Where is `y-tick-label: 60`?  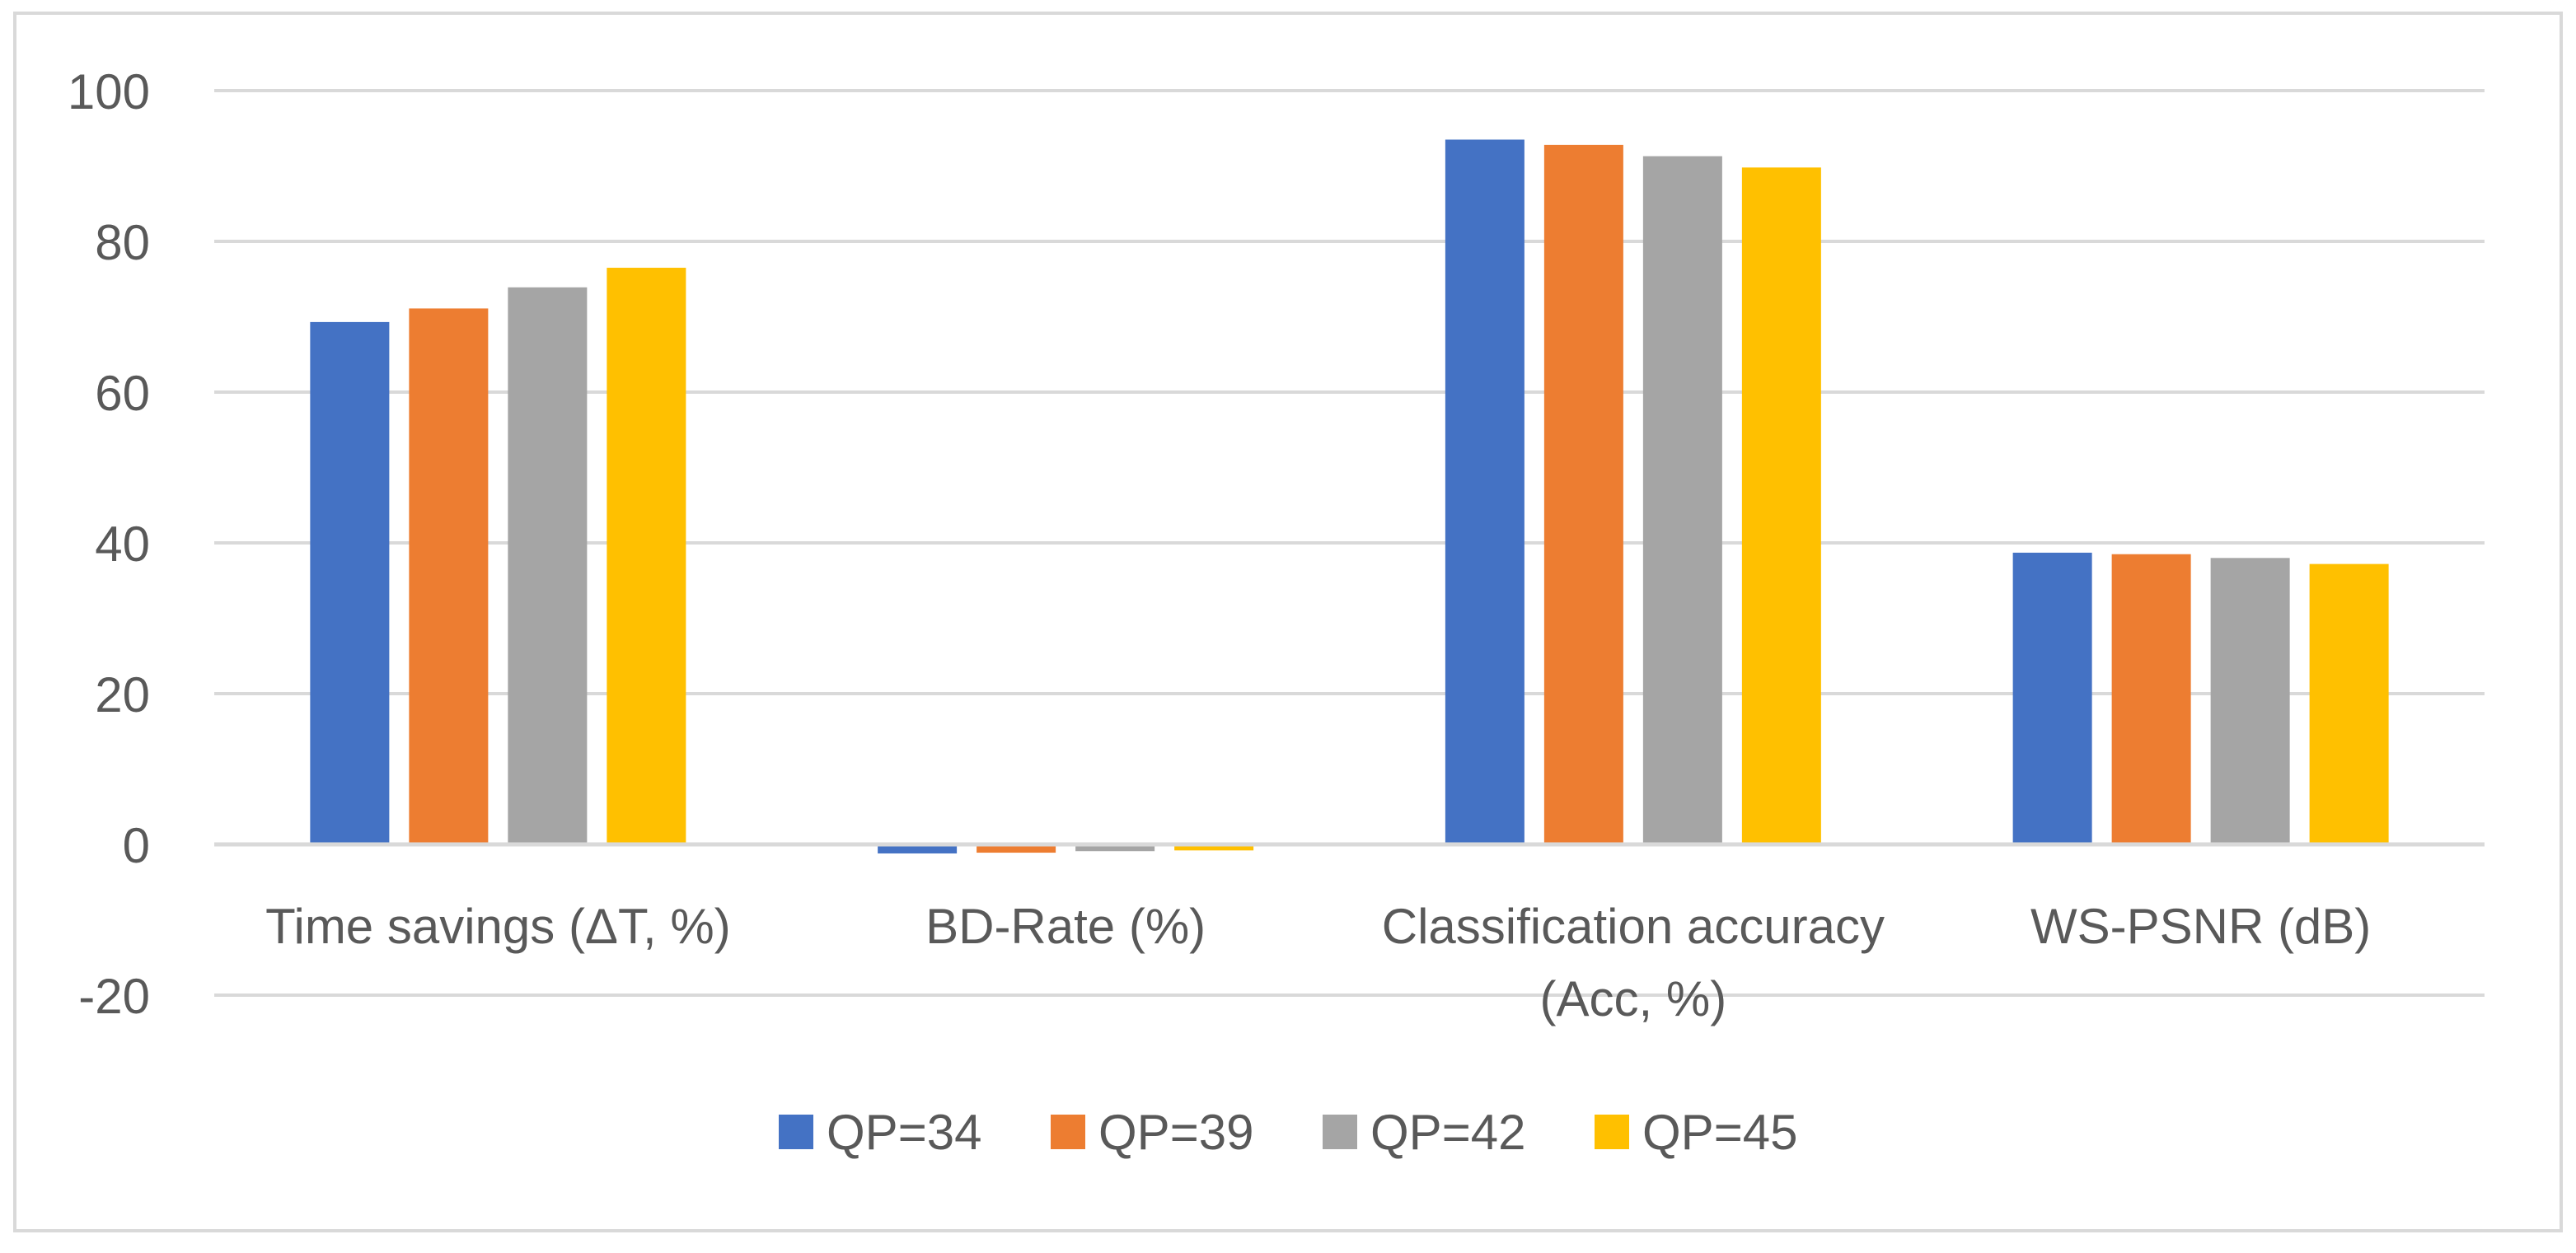 y-tick-label: 60 is located at coordinates (122, 393).